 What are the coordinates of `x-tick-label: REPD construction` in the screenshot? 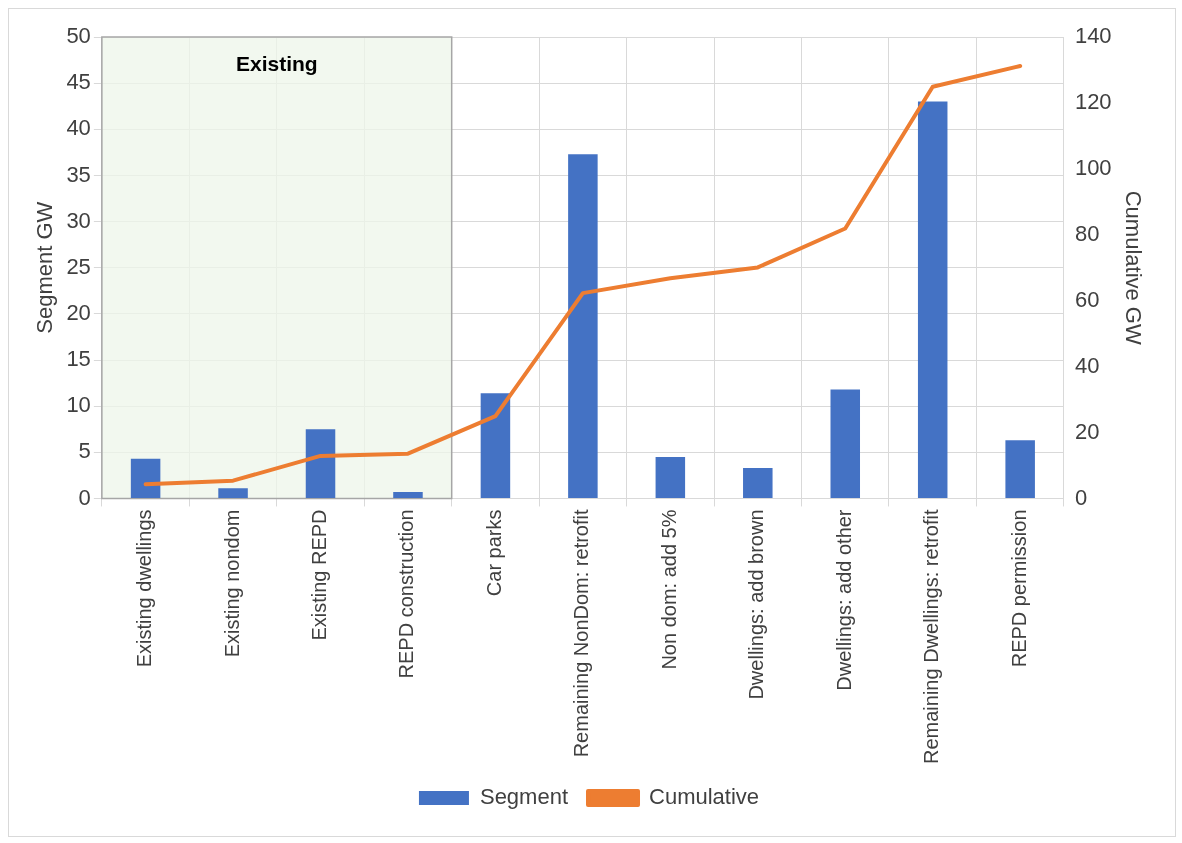 It's located at (406, 594).